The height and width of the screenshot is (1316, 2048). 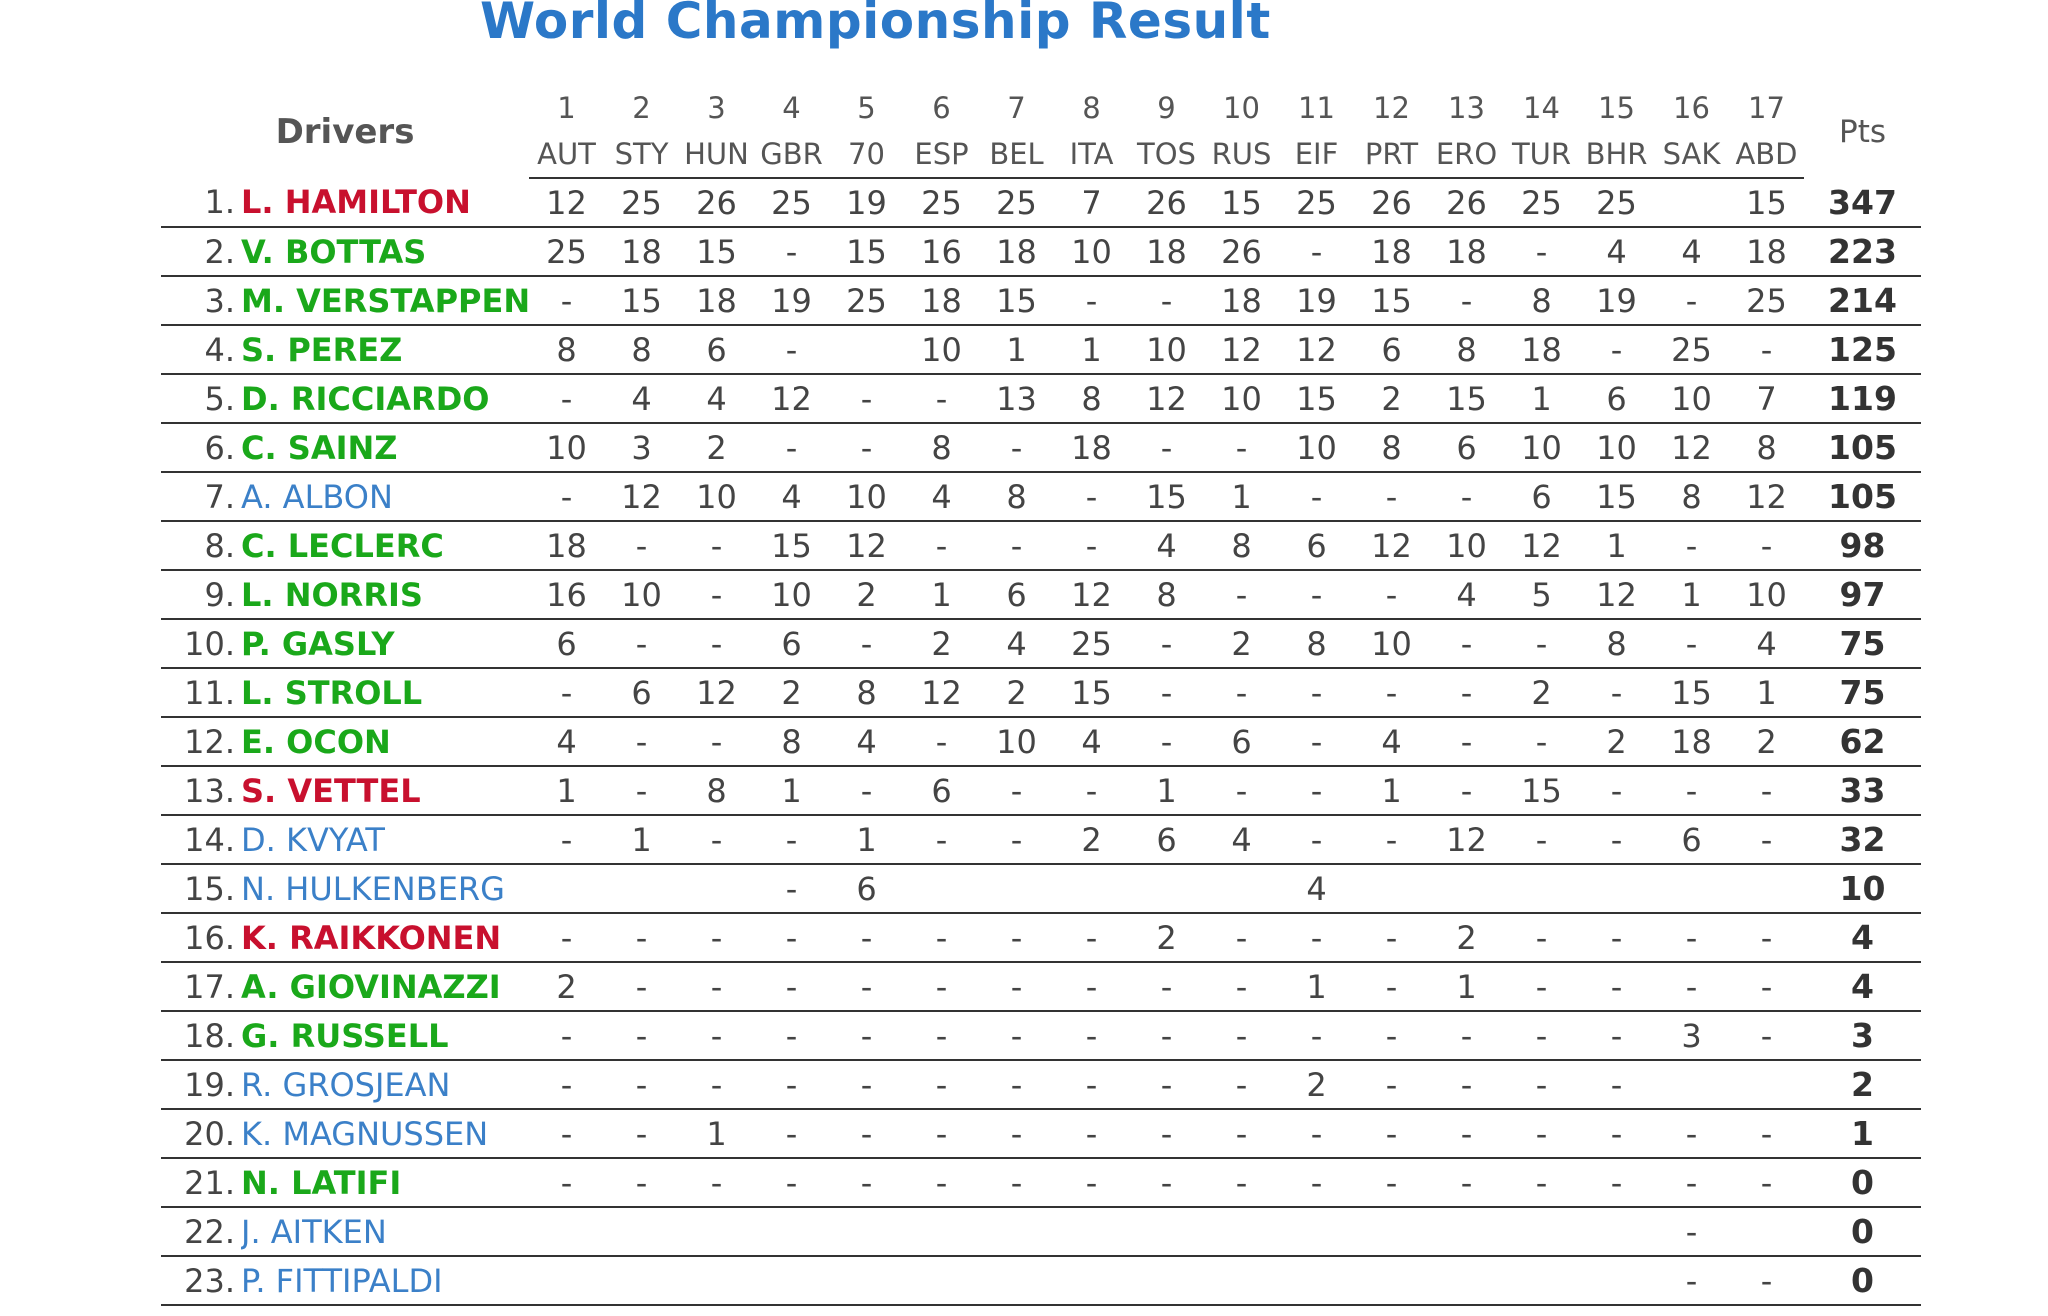 I want to click on table-row: 7. A. ALBON -12 10 4 10 4 8-15 1- - -6 15 8 12 105, so click(x=1041, y=497).